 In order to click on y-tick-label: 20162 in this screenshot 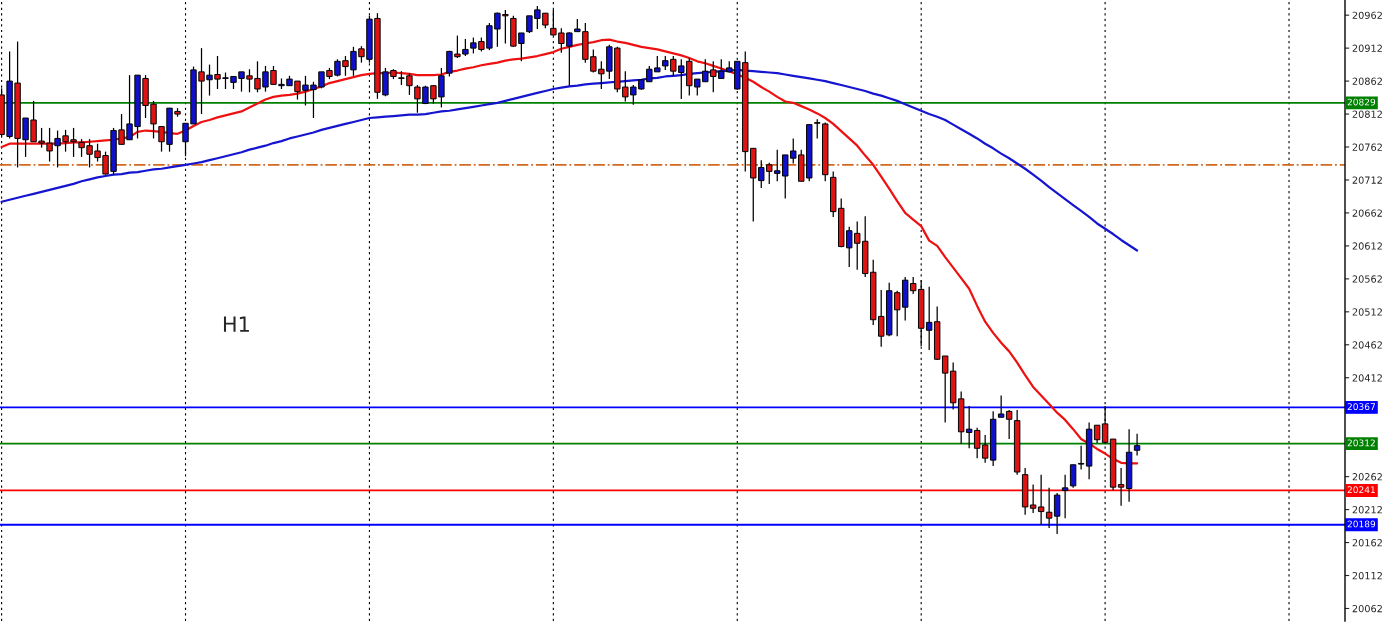, I will do `click(1367, 543)`.